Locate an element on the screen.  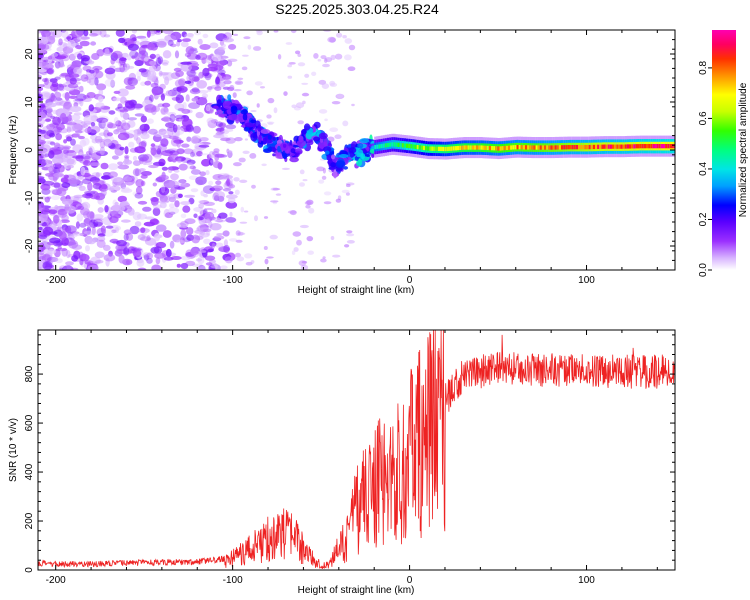
spectrogram-xlabel: Height of straight line (km) is located at coordinates (356, 290).